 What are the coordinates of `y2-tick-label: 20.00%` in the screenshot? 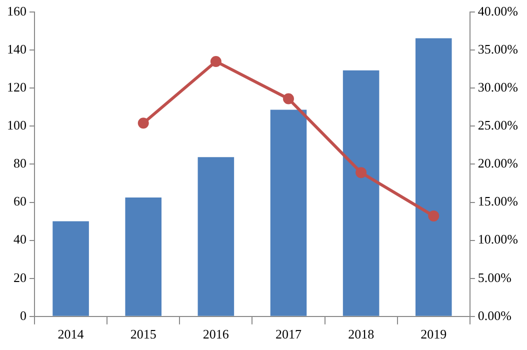 It's located at (498, 163).